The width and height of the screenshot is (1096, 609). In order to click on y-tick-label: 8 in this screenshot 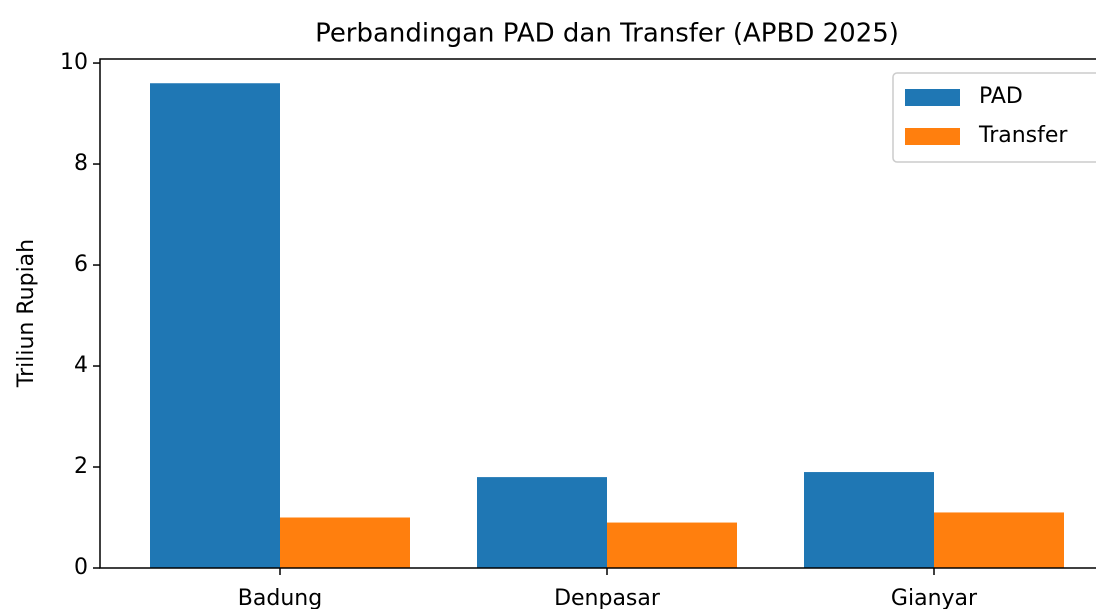, I will do `click(81, 163)`.